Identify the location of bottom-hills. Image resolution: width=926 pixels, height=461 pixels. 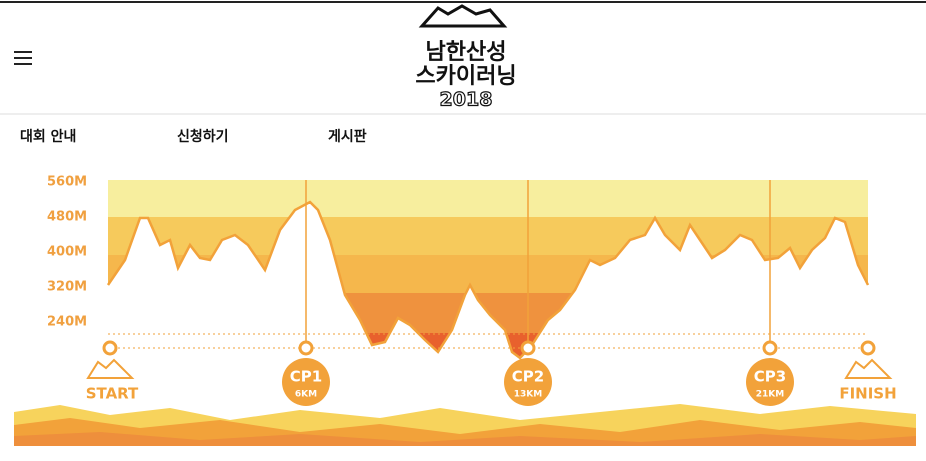
(465, 425).